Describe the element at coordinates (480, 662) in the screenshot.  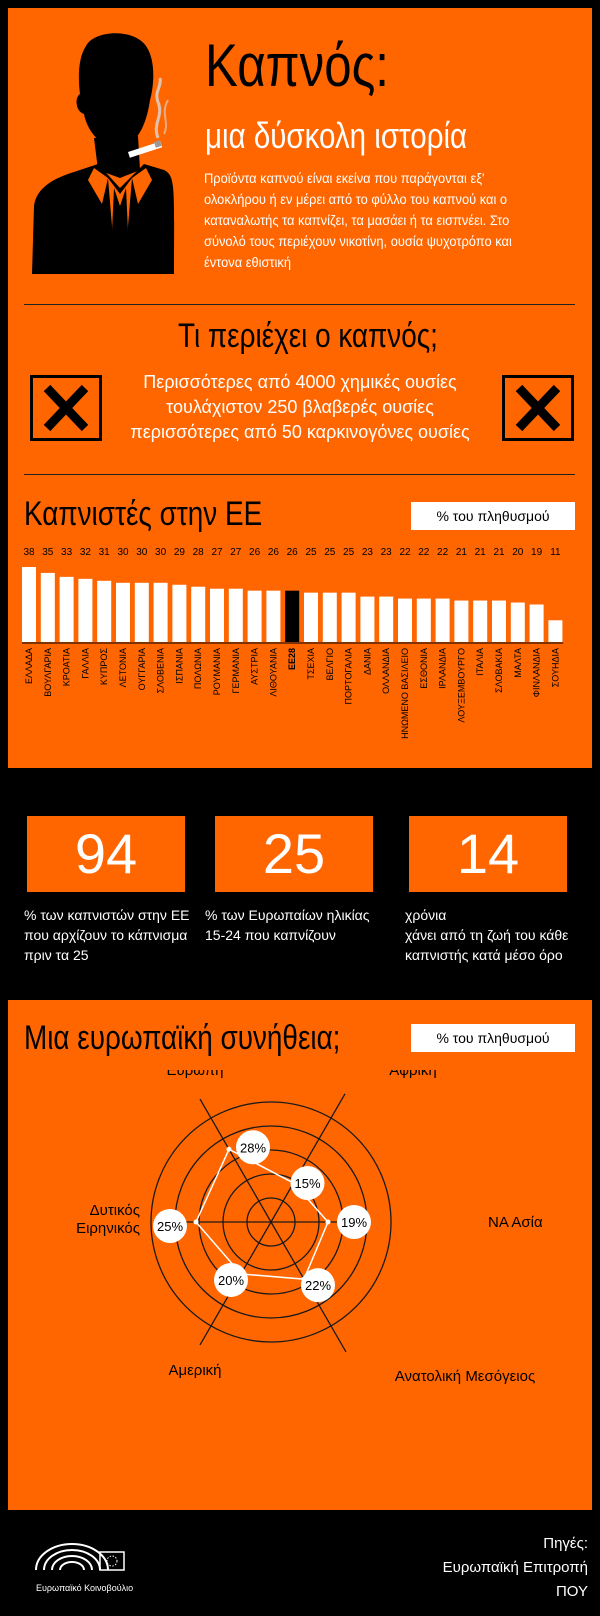
I see `bar-category-label: ΙΤΑΛΙΑ` at that location.